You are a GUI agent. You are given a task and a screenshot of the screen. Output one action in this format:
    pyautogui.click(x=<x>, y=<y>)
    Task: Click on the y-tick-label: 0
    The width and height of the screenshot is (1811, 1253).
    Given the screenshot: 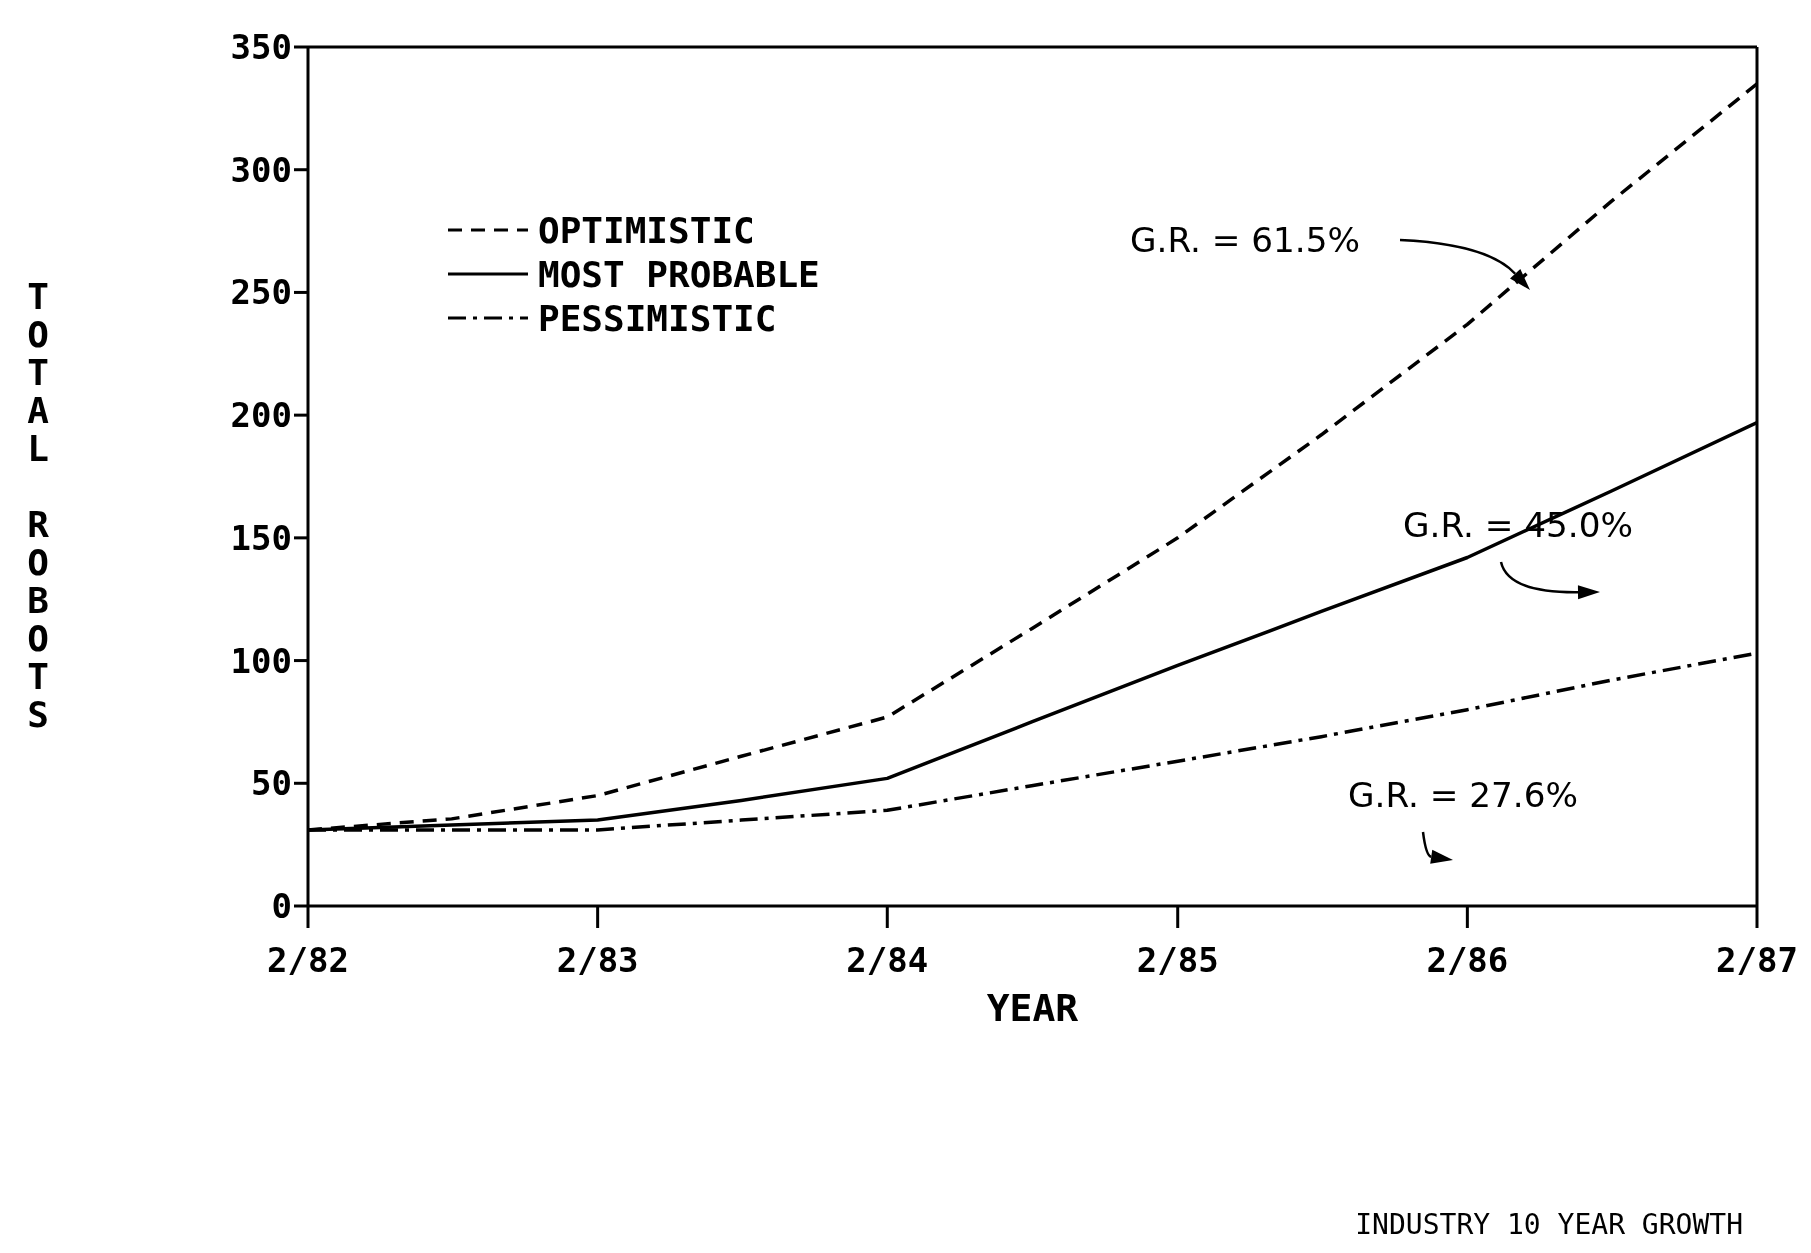 What is the action you would take?
    pyautogui.click(x=281, y=906)
    